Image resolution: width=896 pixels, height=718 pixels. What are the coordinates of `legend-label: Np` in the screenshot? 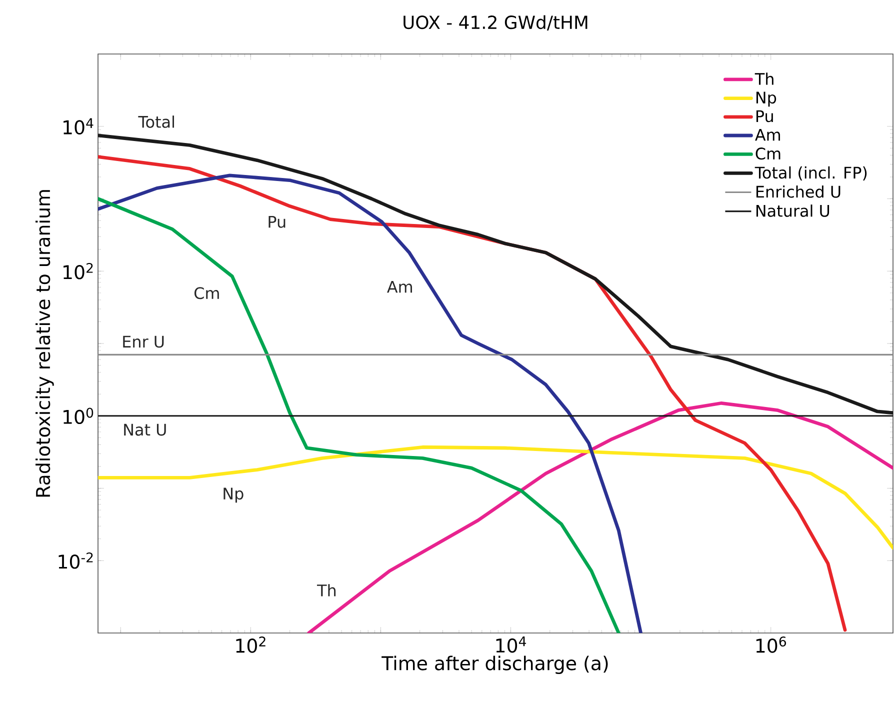 It's located at (766, 99).